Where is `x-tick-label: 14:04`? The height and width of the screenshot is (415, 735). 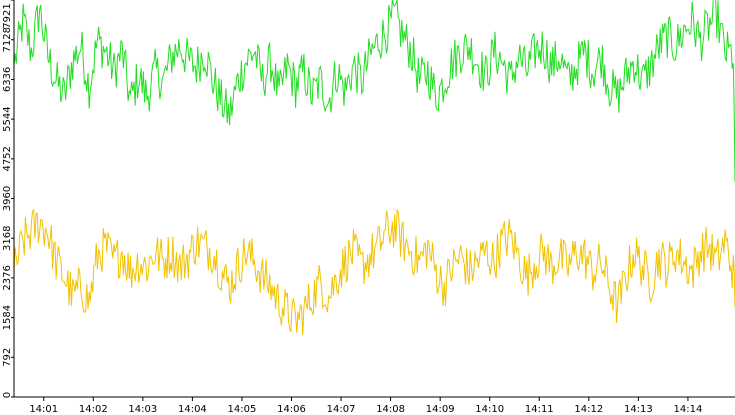 x-tick-label: 14:04 is located at coordinates (192, 409).